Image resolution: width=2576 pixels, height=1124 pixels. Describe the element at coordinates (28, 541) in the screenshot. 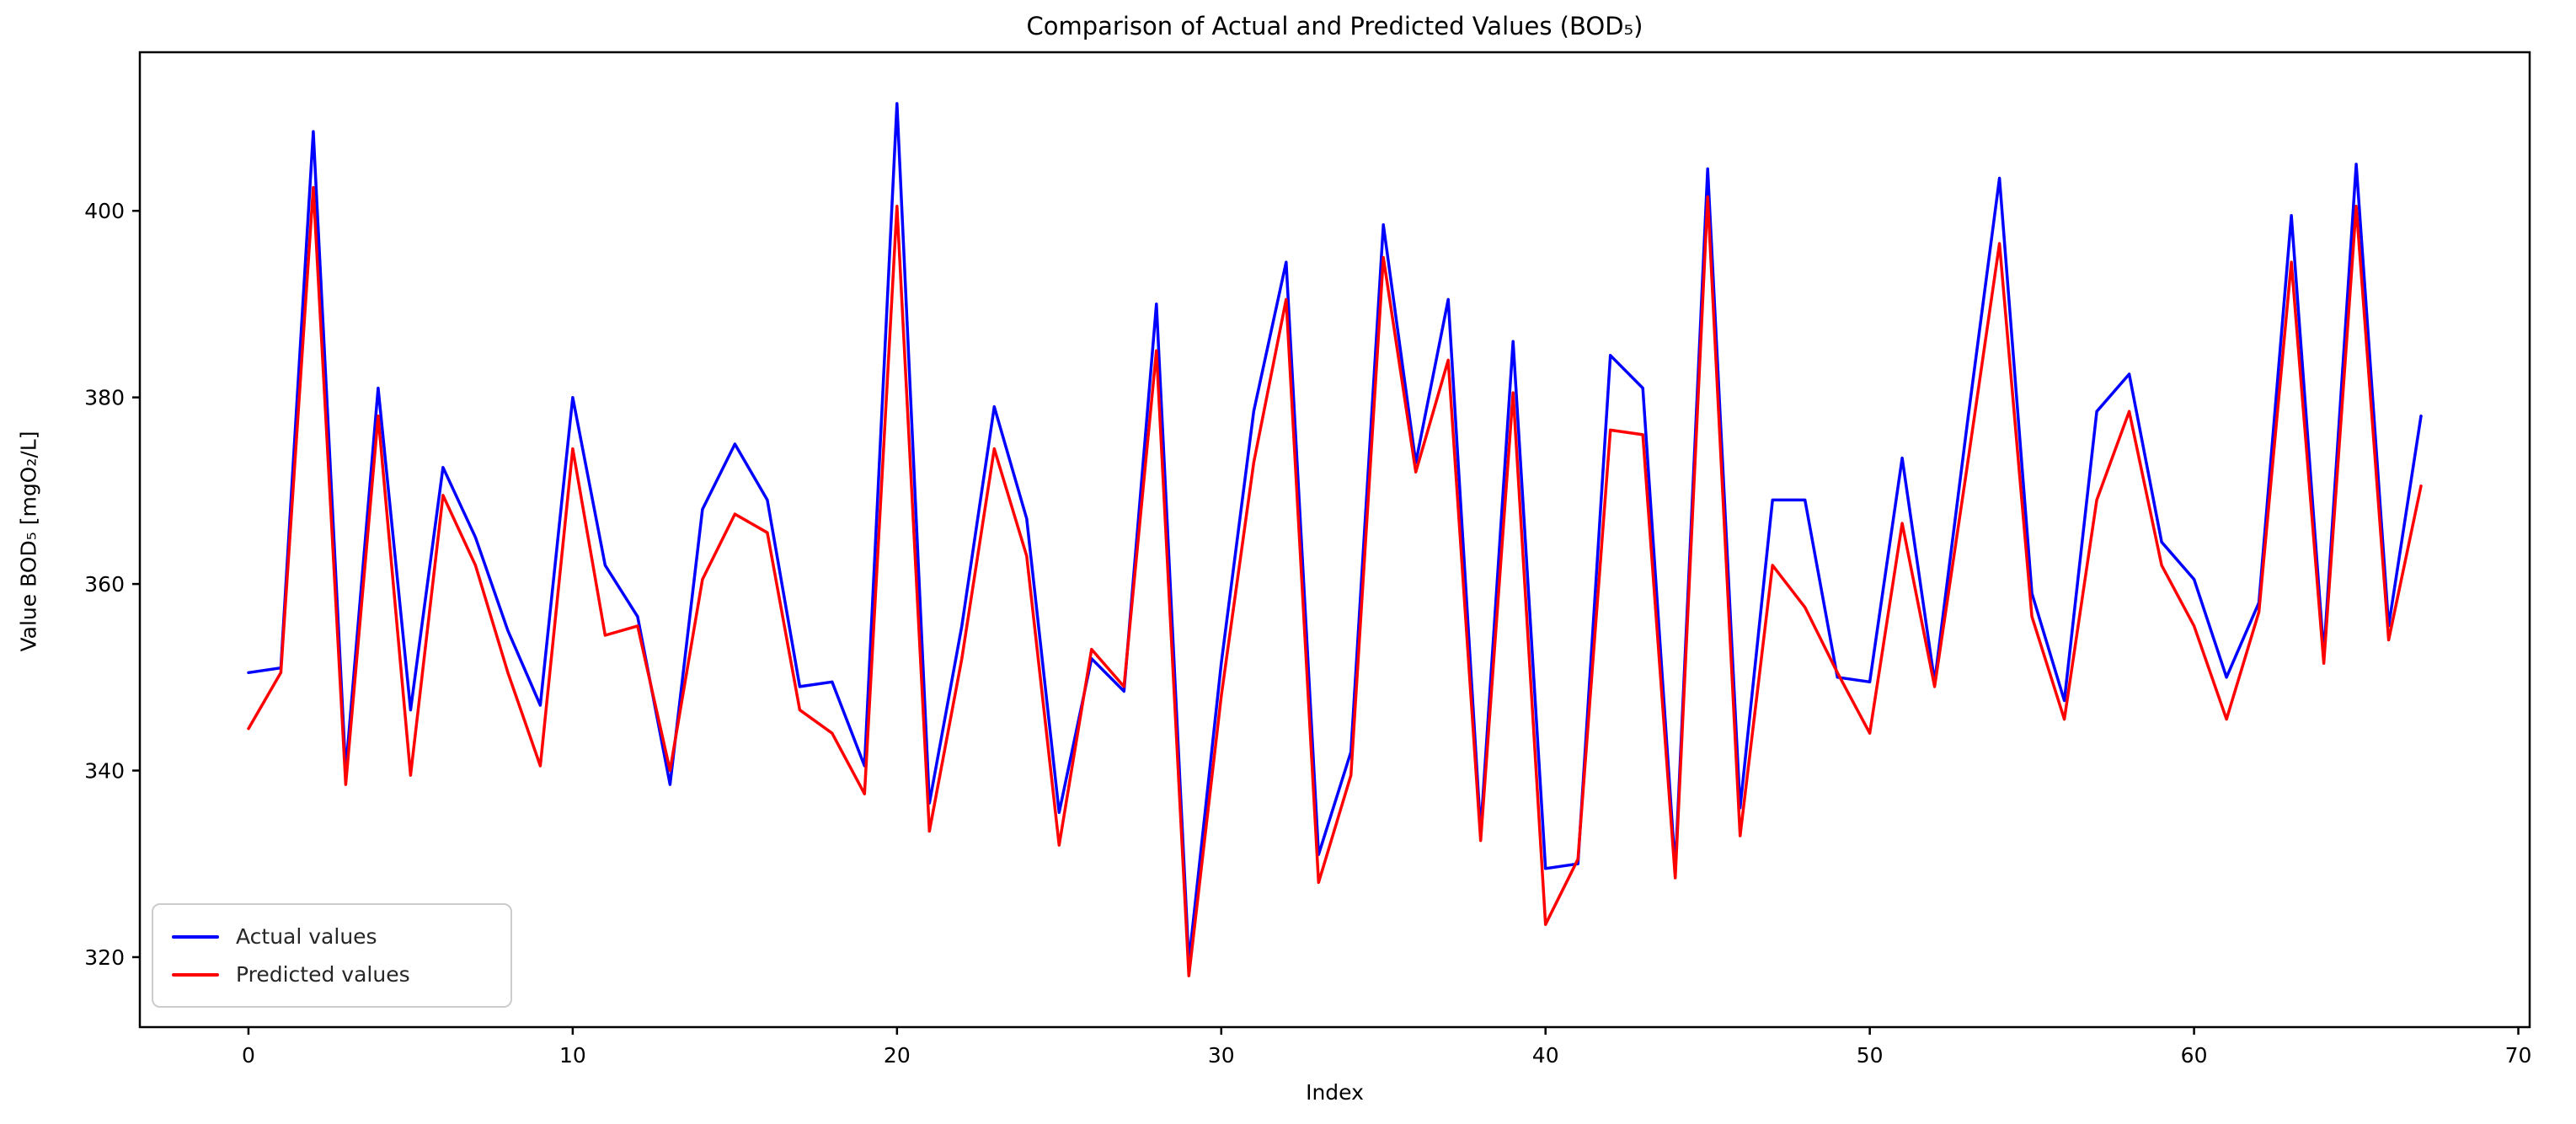

I see `y-axis-label: Value BOD₅ [mgO₂/L]` at that location.